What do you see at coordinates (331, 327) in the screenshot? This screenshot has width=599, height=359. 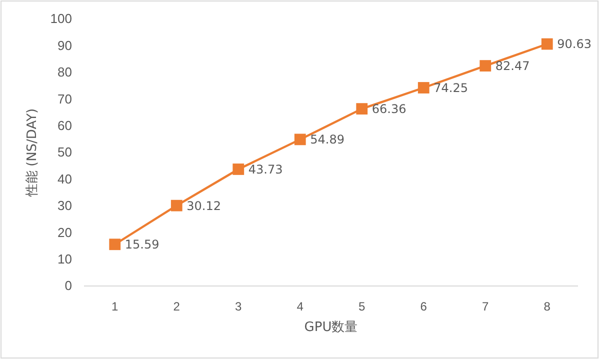 I see `x-axis-title: GPU数量` at bounding box center [331, 327].